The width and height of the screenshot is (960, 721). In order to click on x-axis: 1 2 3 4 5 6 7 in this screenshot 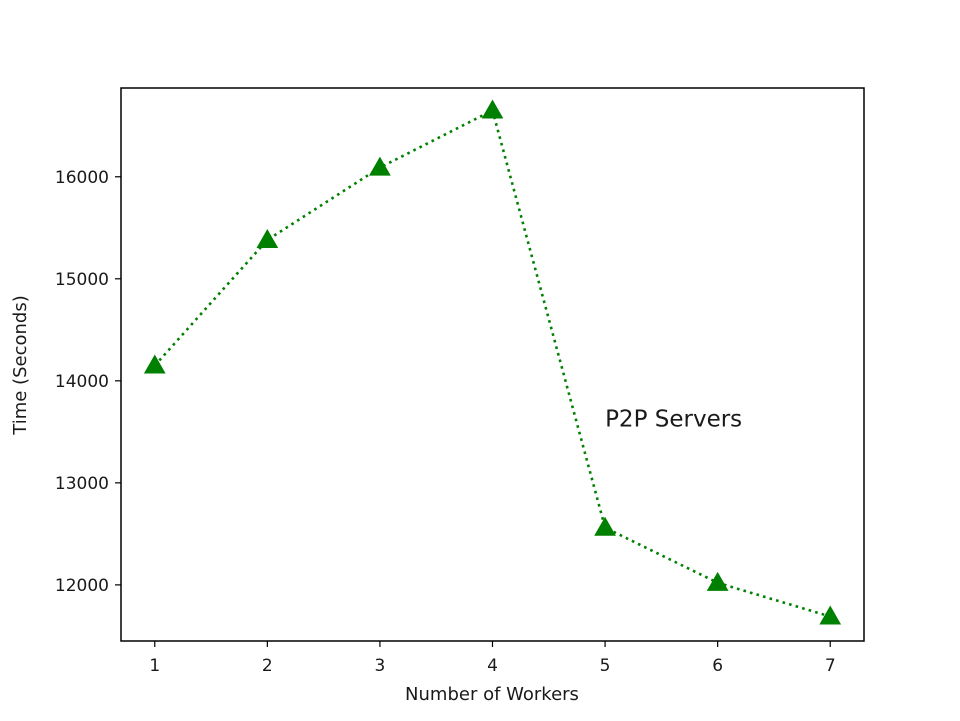, I will do `click(492, 658)`.